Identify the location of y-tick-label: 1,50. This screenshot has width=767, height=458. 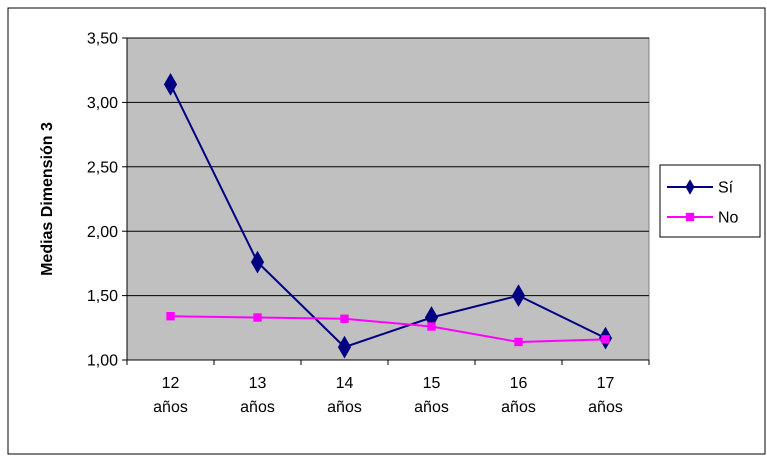
(102, 297).